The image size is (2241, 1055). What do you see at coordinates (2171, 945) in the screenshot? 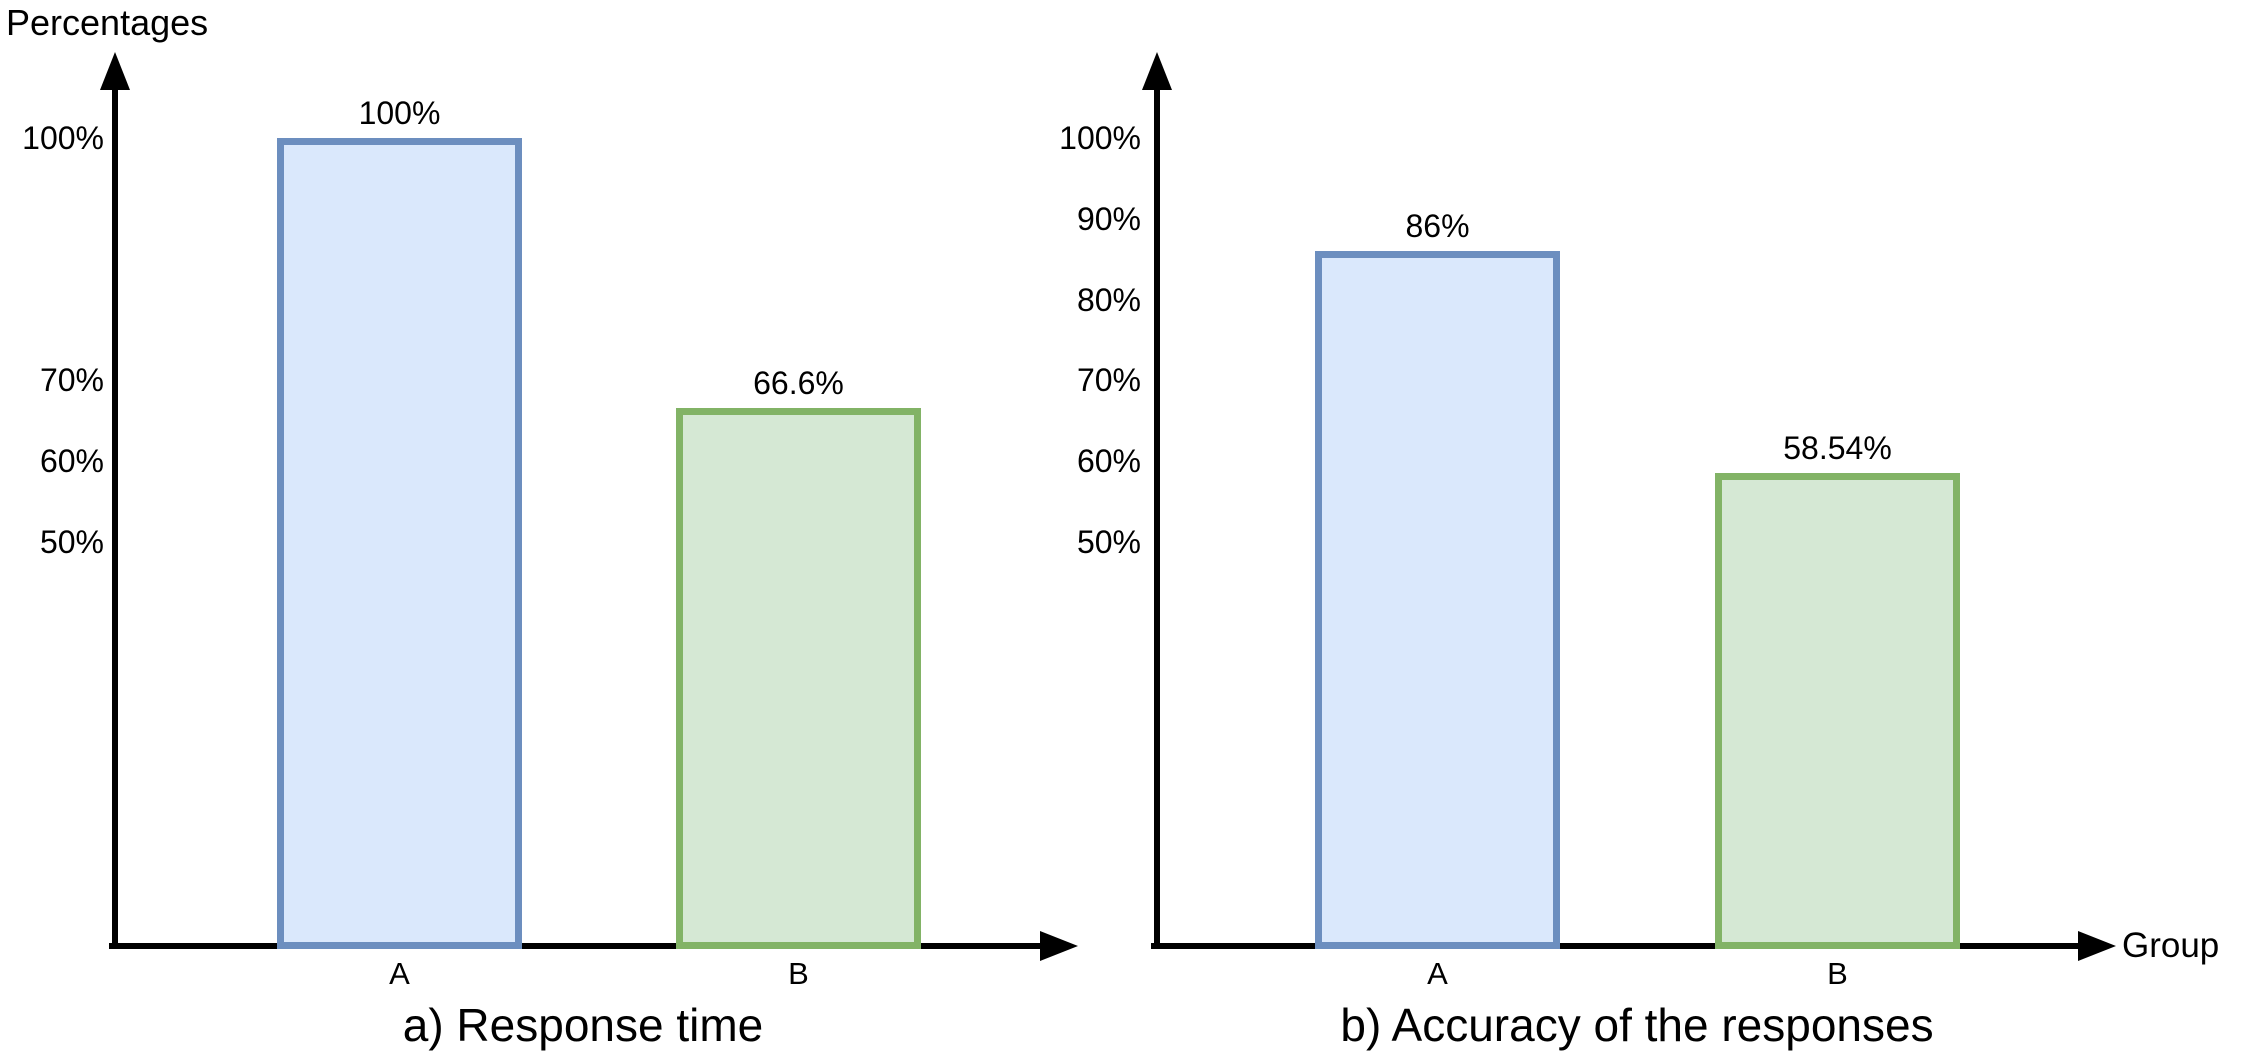
I see `x-axis-title: Group` at bounding box center [2171, 945].